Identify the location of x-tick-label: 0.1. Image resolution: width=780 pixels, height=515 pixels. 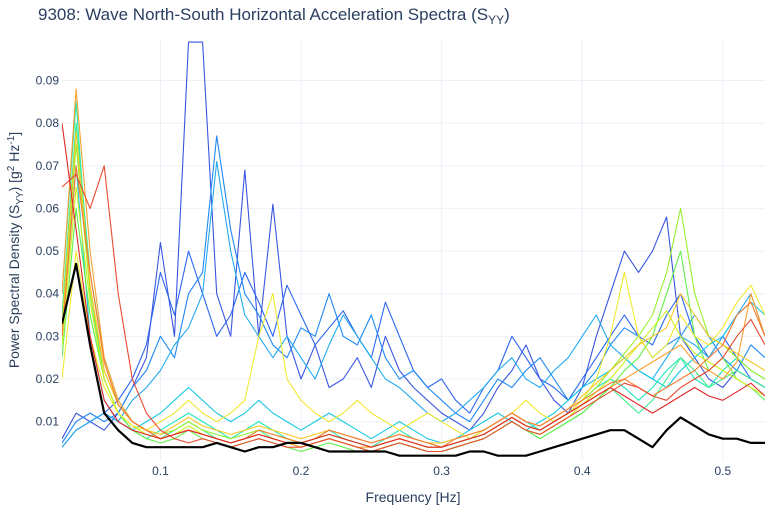
(160, 471).